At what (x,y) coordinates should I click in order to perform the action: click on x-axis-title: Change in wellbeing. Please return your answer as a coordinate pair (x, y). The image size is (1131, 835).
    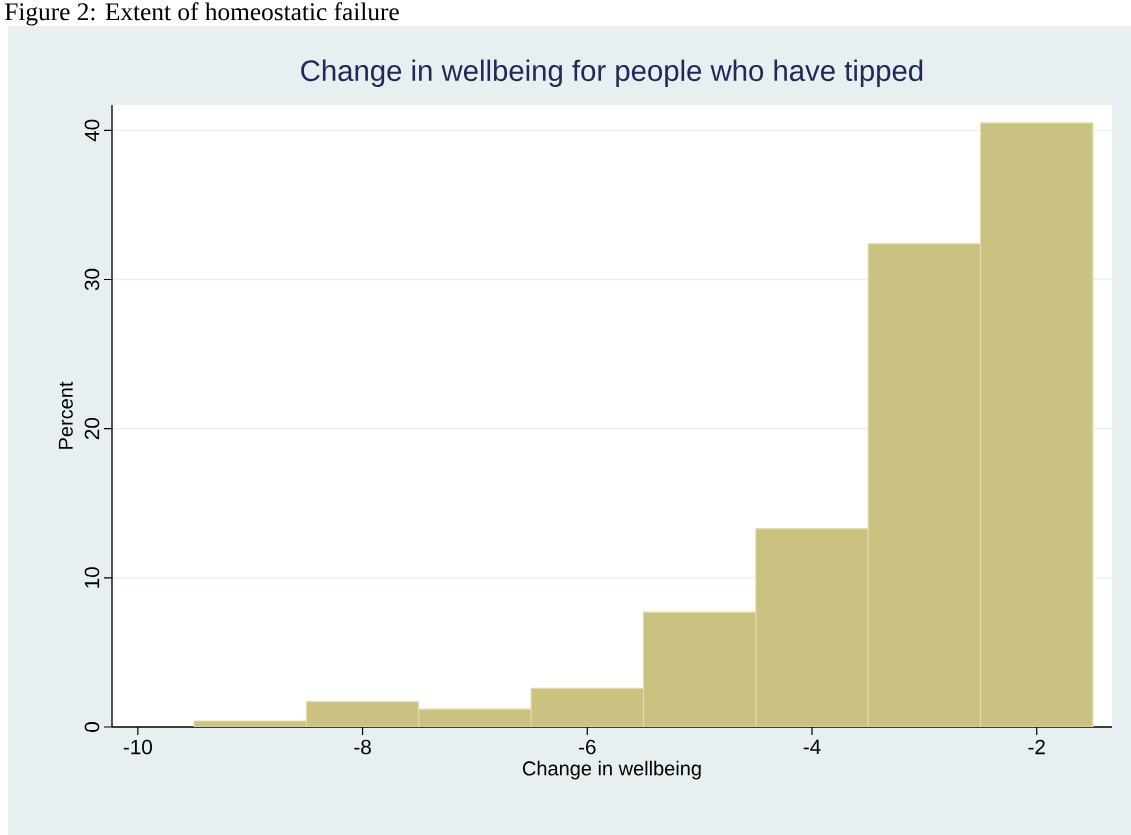
    Looking at the image, I should click on (611, 770).